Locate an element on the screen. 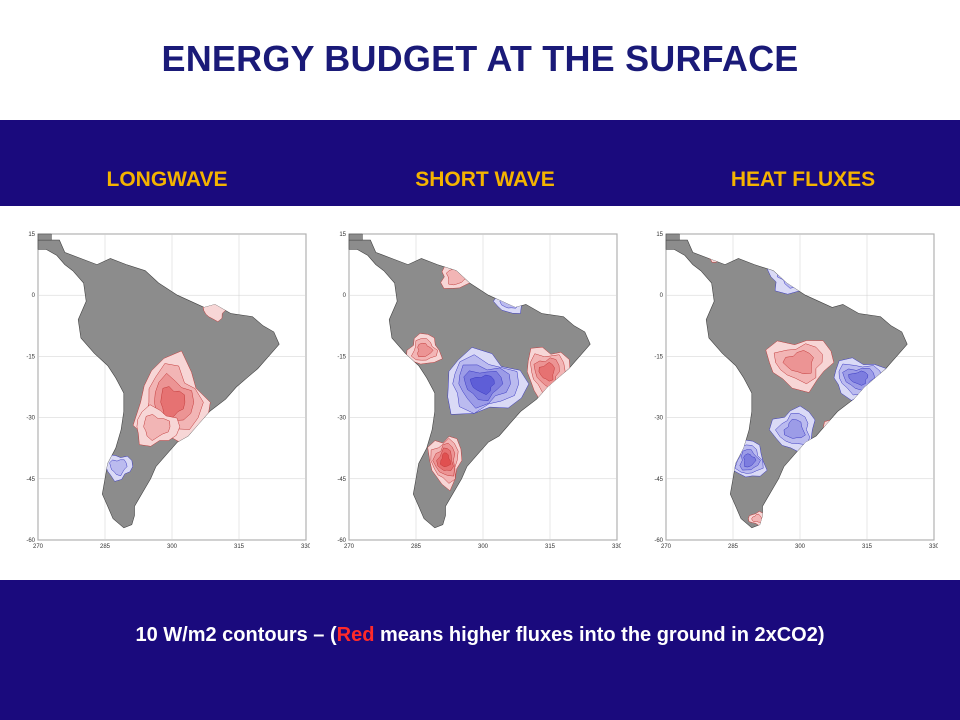  map-longwave: 15 0 -15 -30 -45 -60 270 285 300 315 330 is located at coordinates (168, 393).